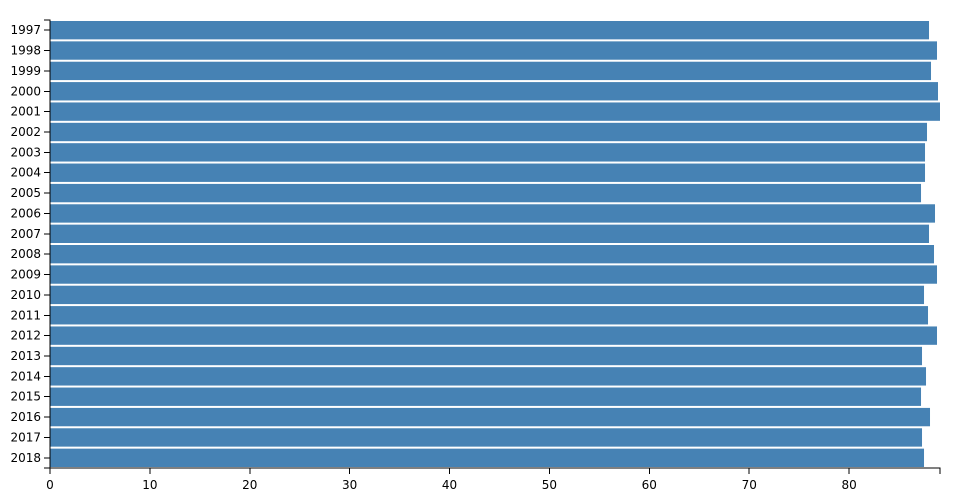  Describe the element at coordinates (649, 485) in the screenshot. I see `x-tick-label: 60` at that location.